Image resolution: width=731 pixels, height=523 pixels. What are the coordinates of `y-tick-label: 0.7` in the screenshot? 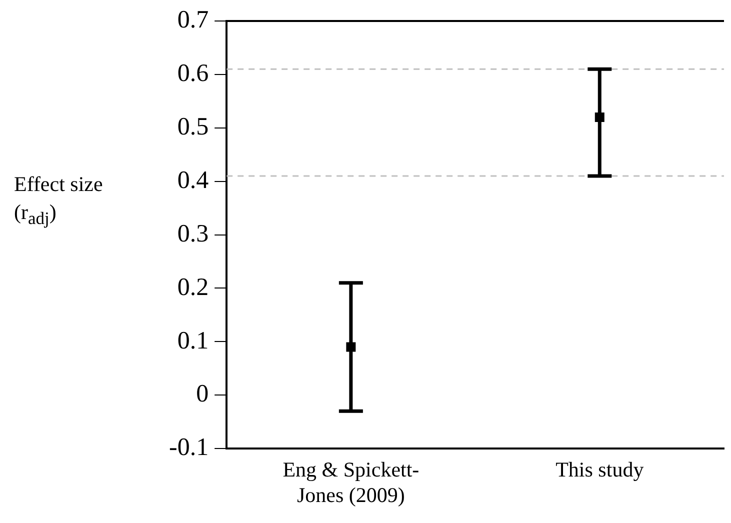 It's located at (193, 20).